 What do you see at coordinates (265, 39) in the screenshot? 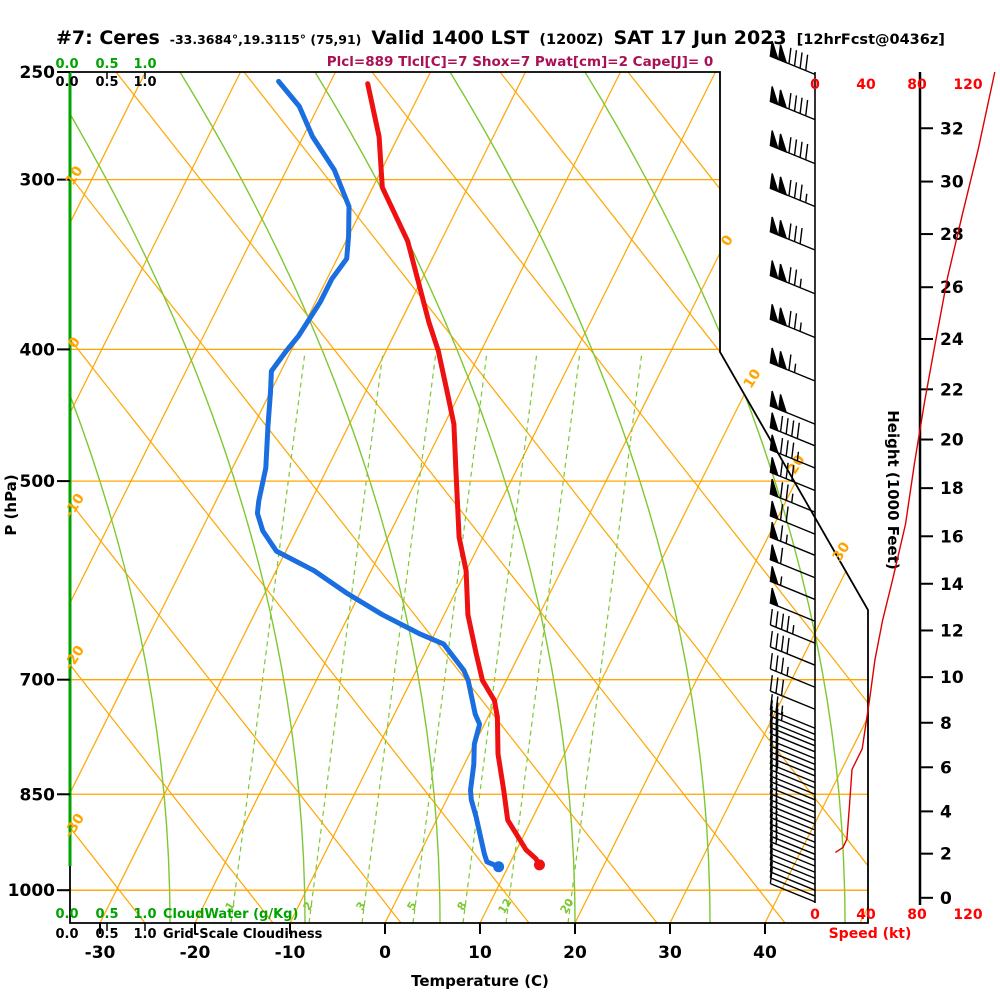
I see `station-coordinates: -33.3684°,19.3115° (75,91)` at bounding box center [265, 39].